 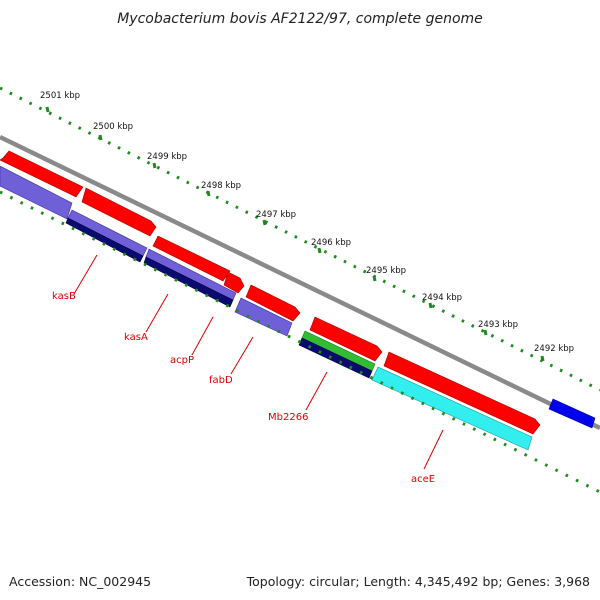 What do you see at coordinates (119, 212) in the screenshot?
I see `gene-arrow-kasA` at bounding box center [119, 212].